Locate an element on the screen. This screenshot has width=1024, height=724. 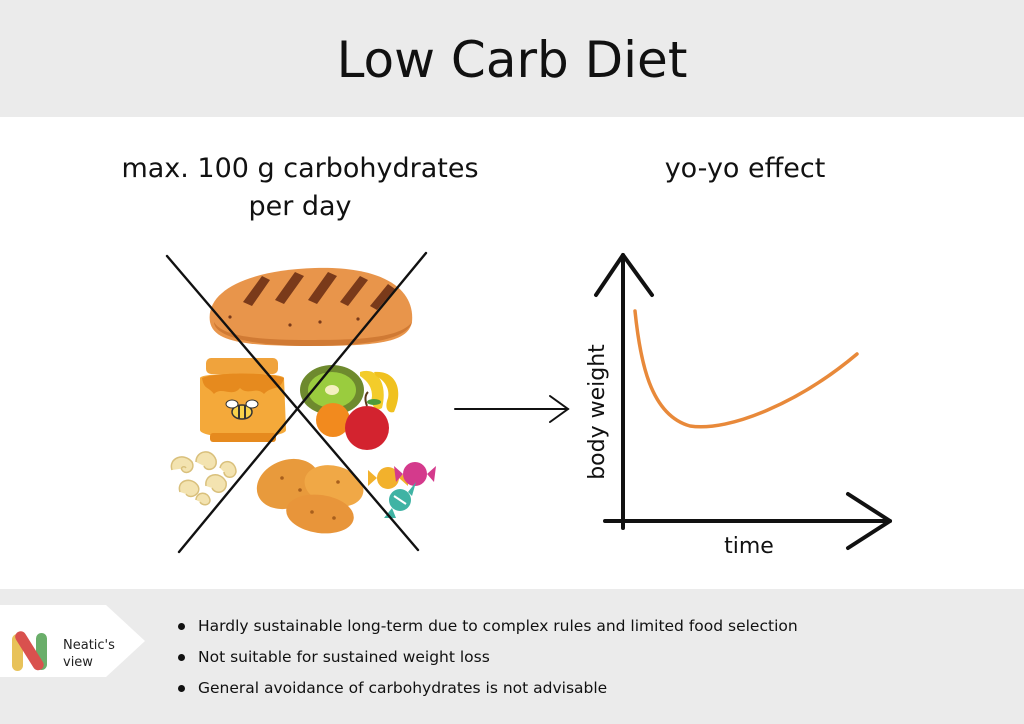
y-axis-arrowhead is located at coordinates (624, 275).